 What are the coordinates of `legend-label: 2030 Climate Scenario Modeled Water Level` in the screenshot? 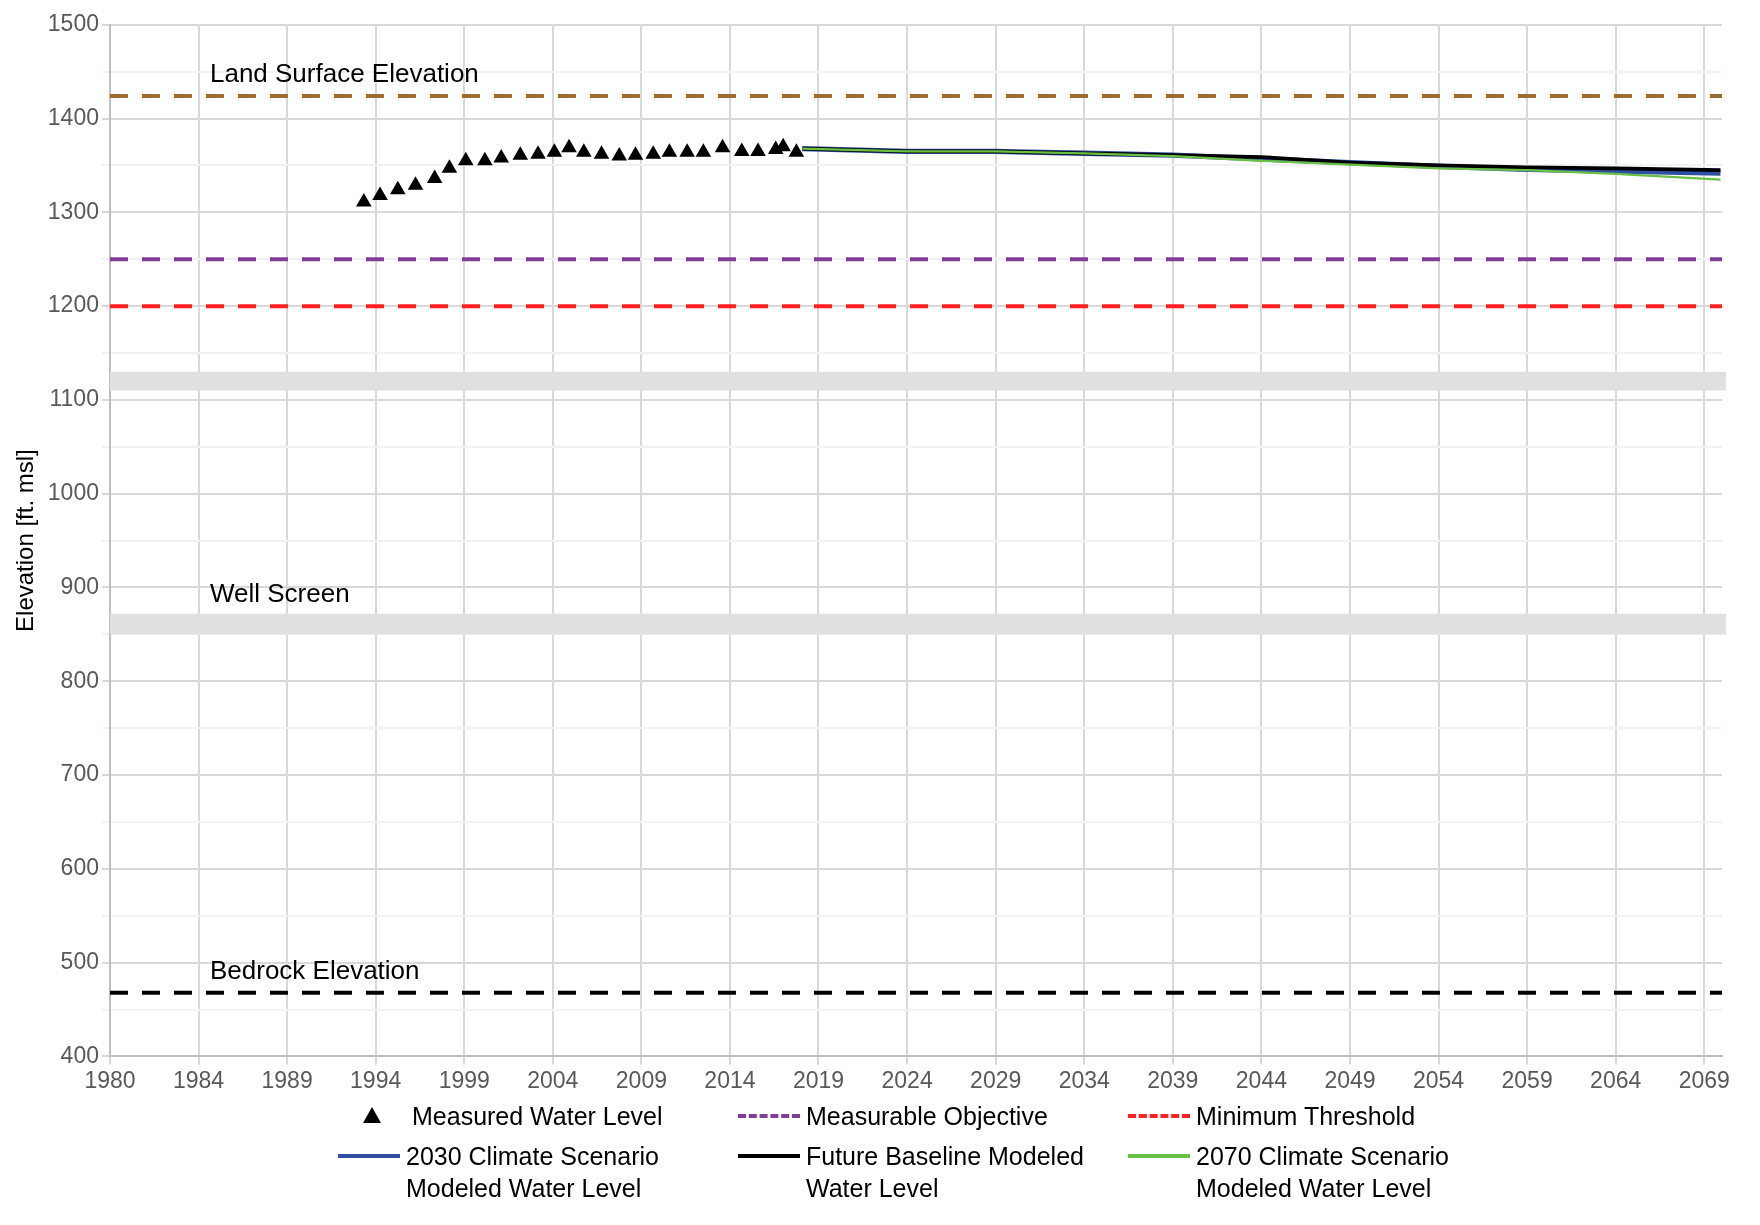 It's located at (533, 1172).